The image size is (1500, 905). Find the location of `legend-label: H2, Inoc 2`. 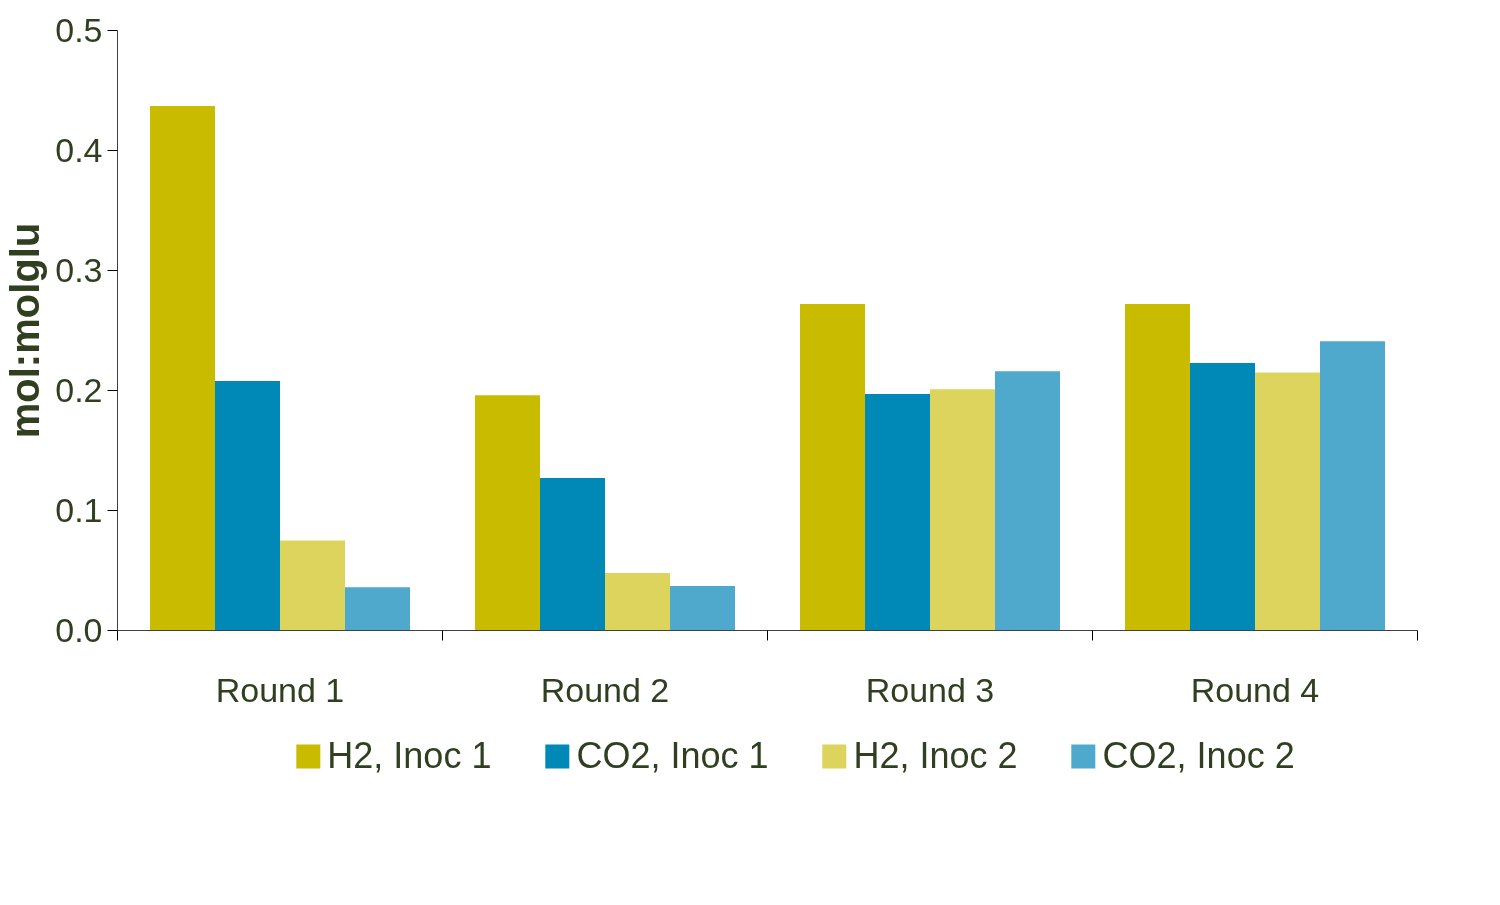

legend-label: H2, Inoc 2 is located at coordinates (935, 756).